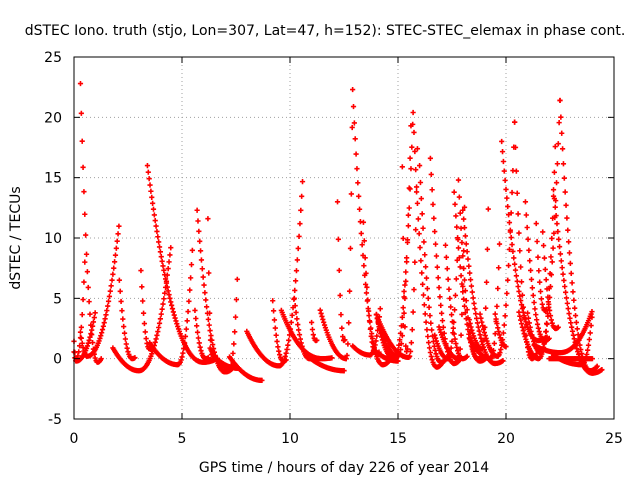  What do you see at coordinates (182, 439) in the screenshot?
I see `x-tick-label: 5` at bounding box center [182, 439].